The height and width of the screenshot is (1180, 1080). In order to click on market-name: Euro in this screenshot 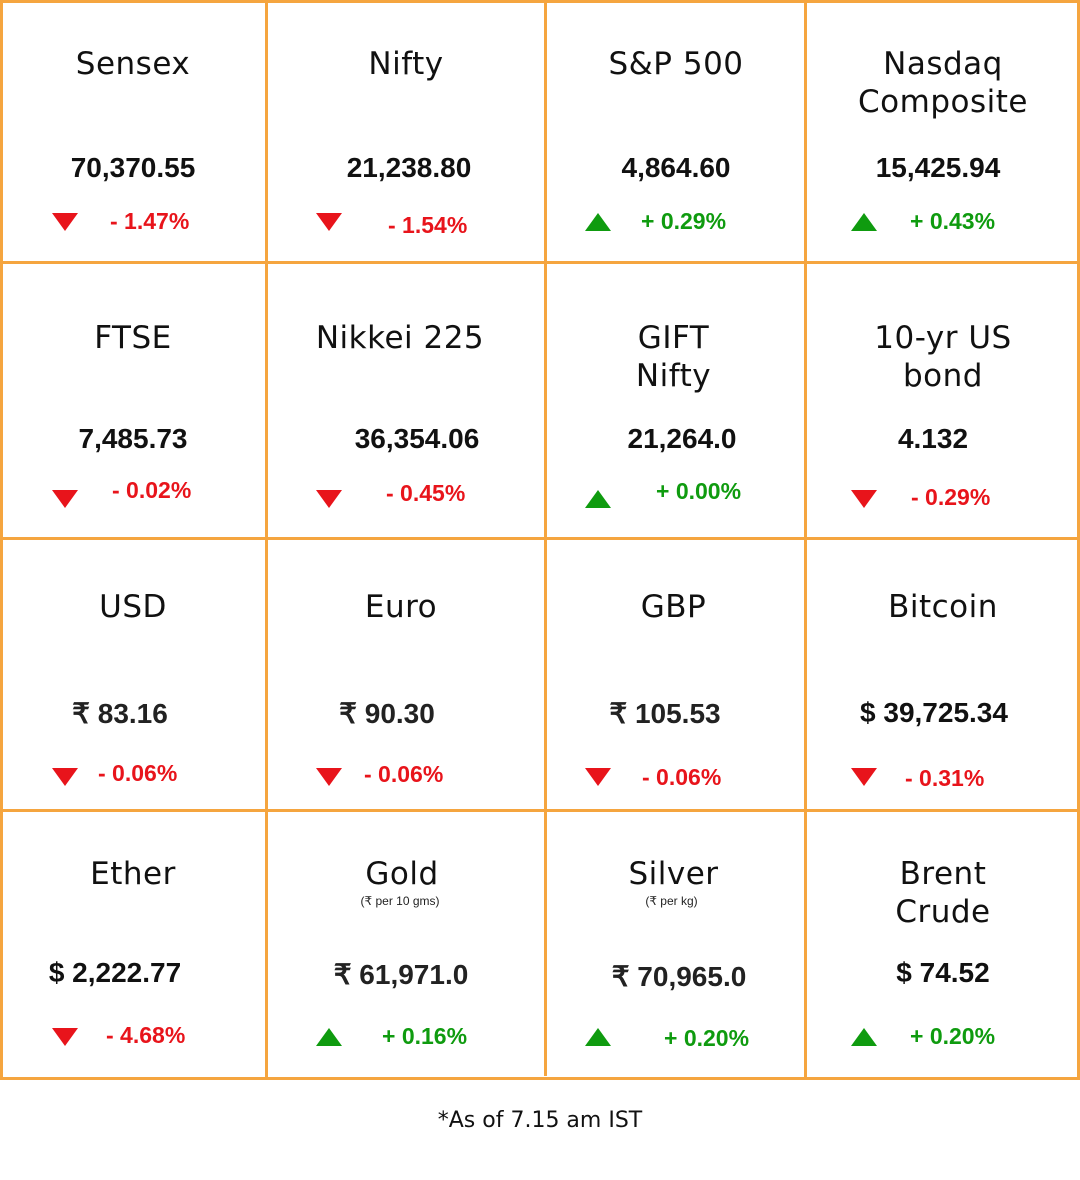, I will do `click(401, 607)`.